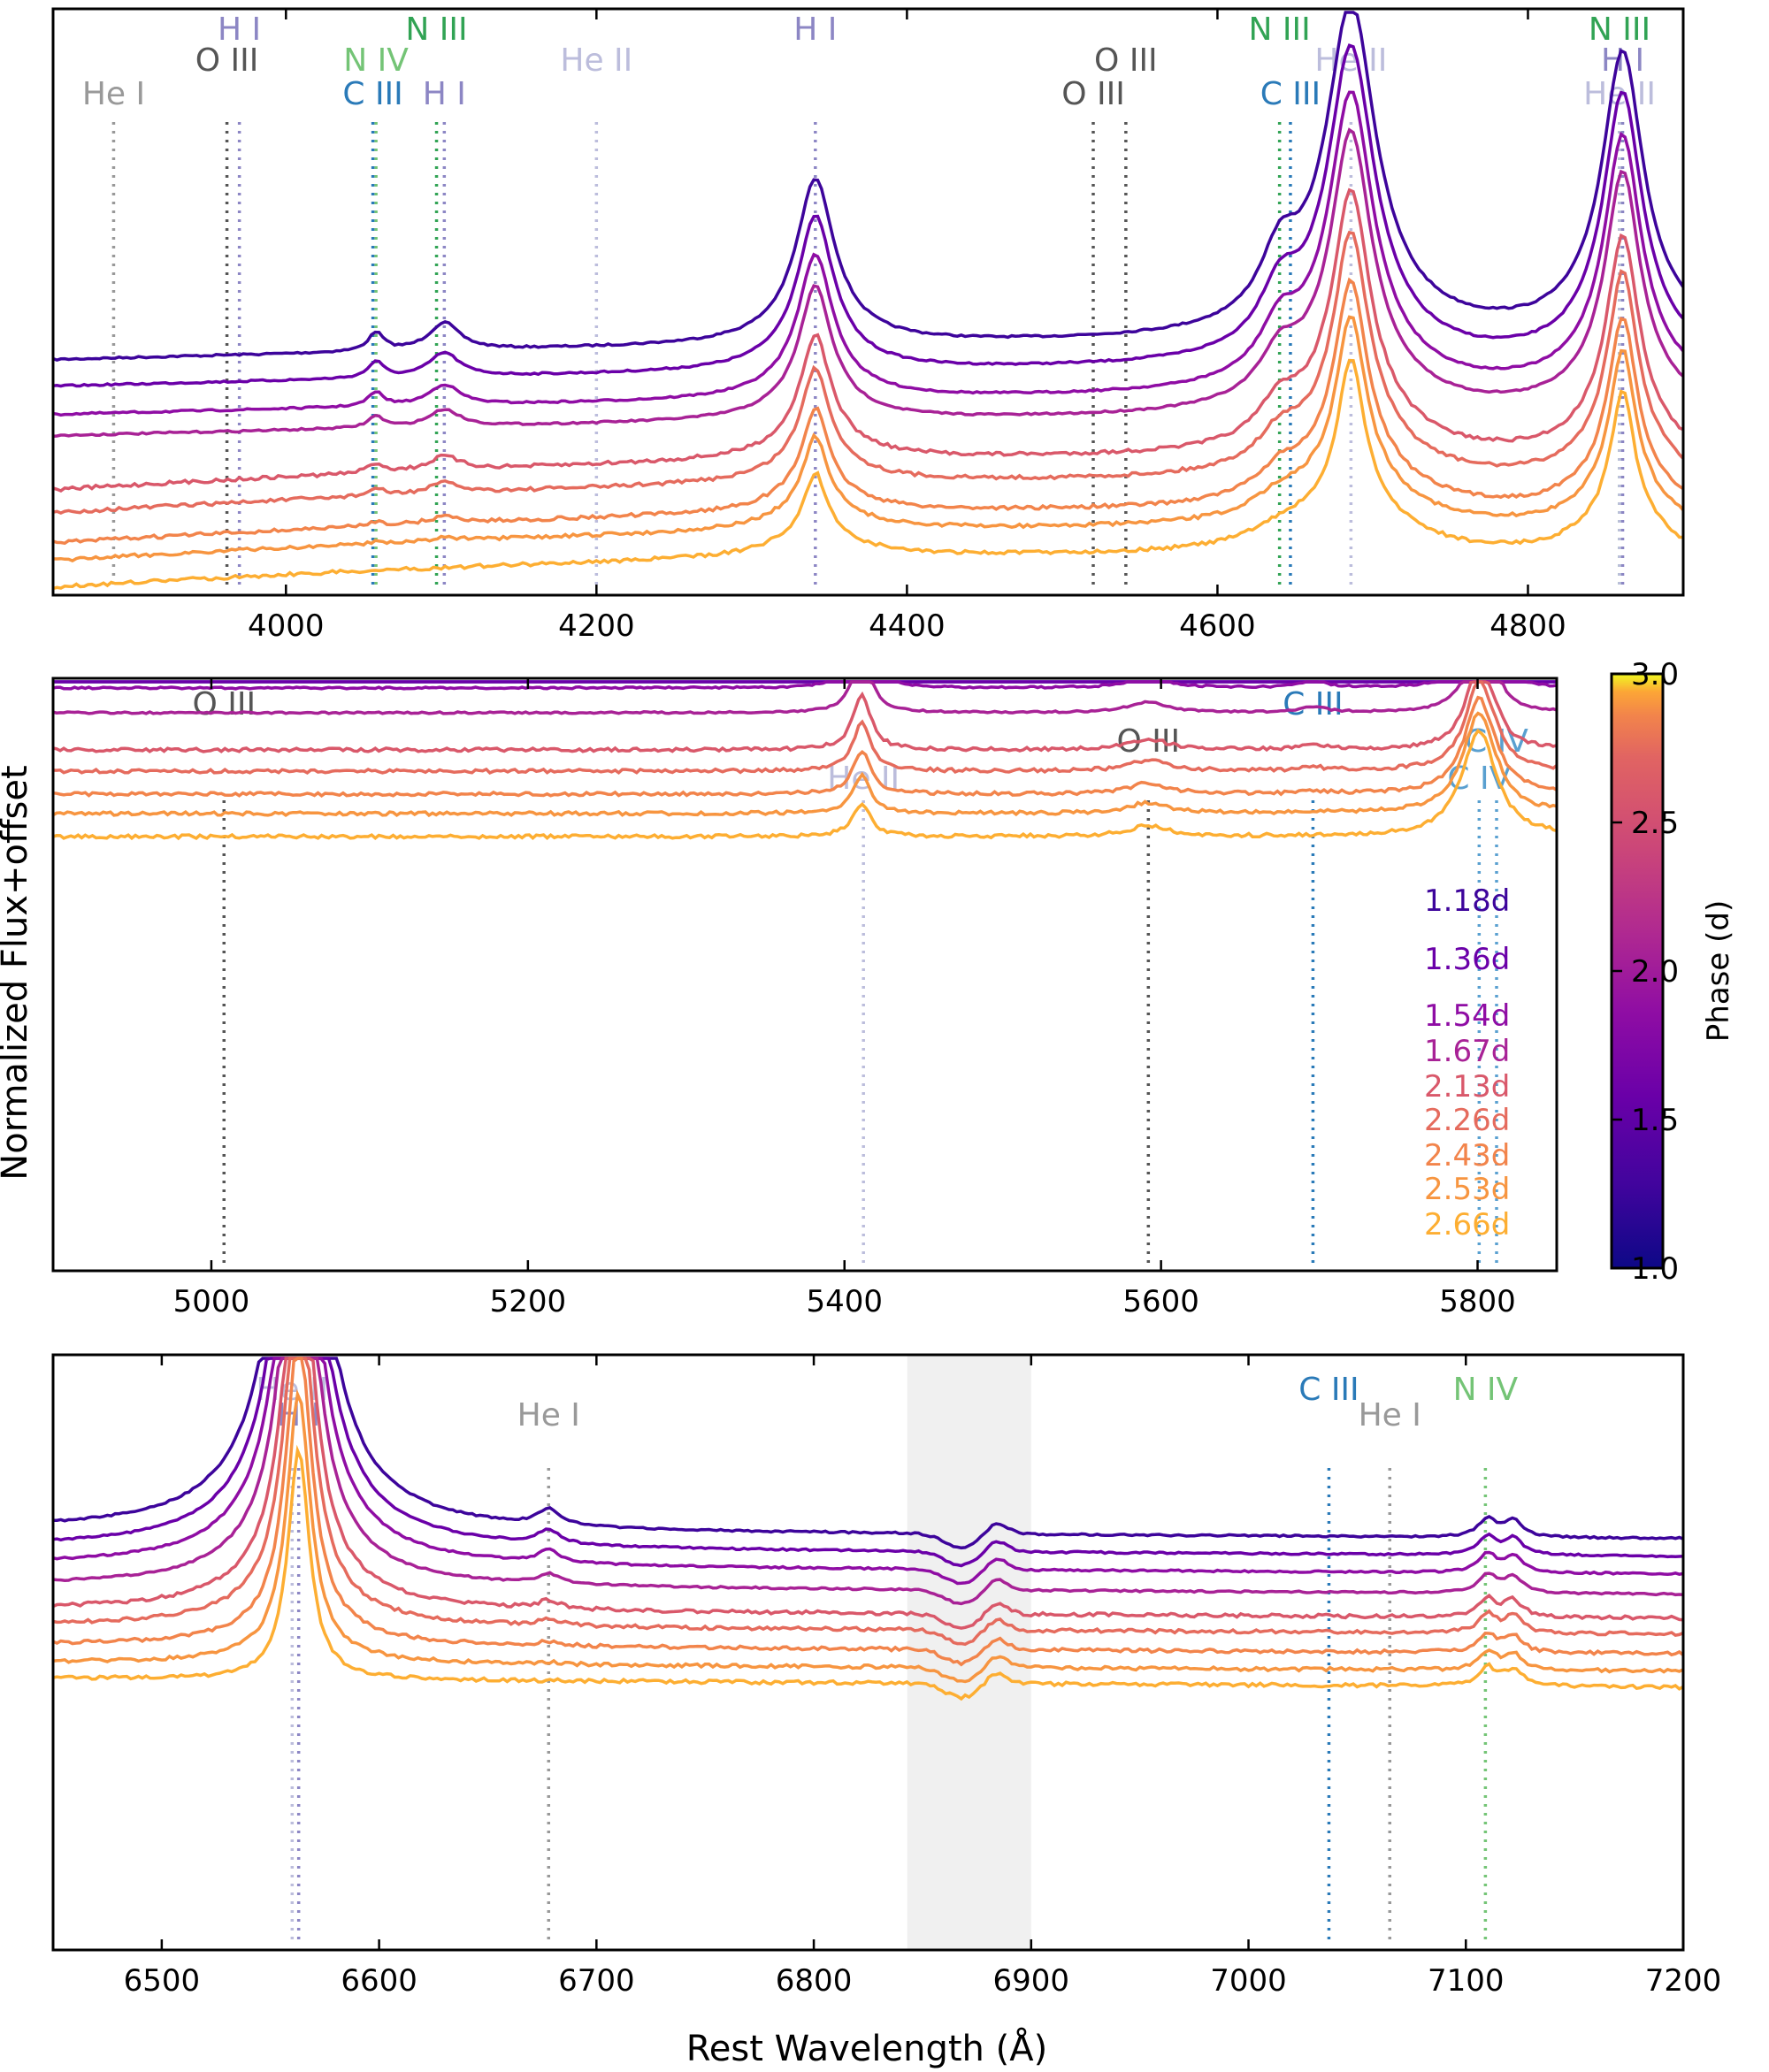  Describe the element at coordinates (286, 626) in the screenshot. I see `x-tick-label: 4000` at that location.